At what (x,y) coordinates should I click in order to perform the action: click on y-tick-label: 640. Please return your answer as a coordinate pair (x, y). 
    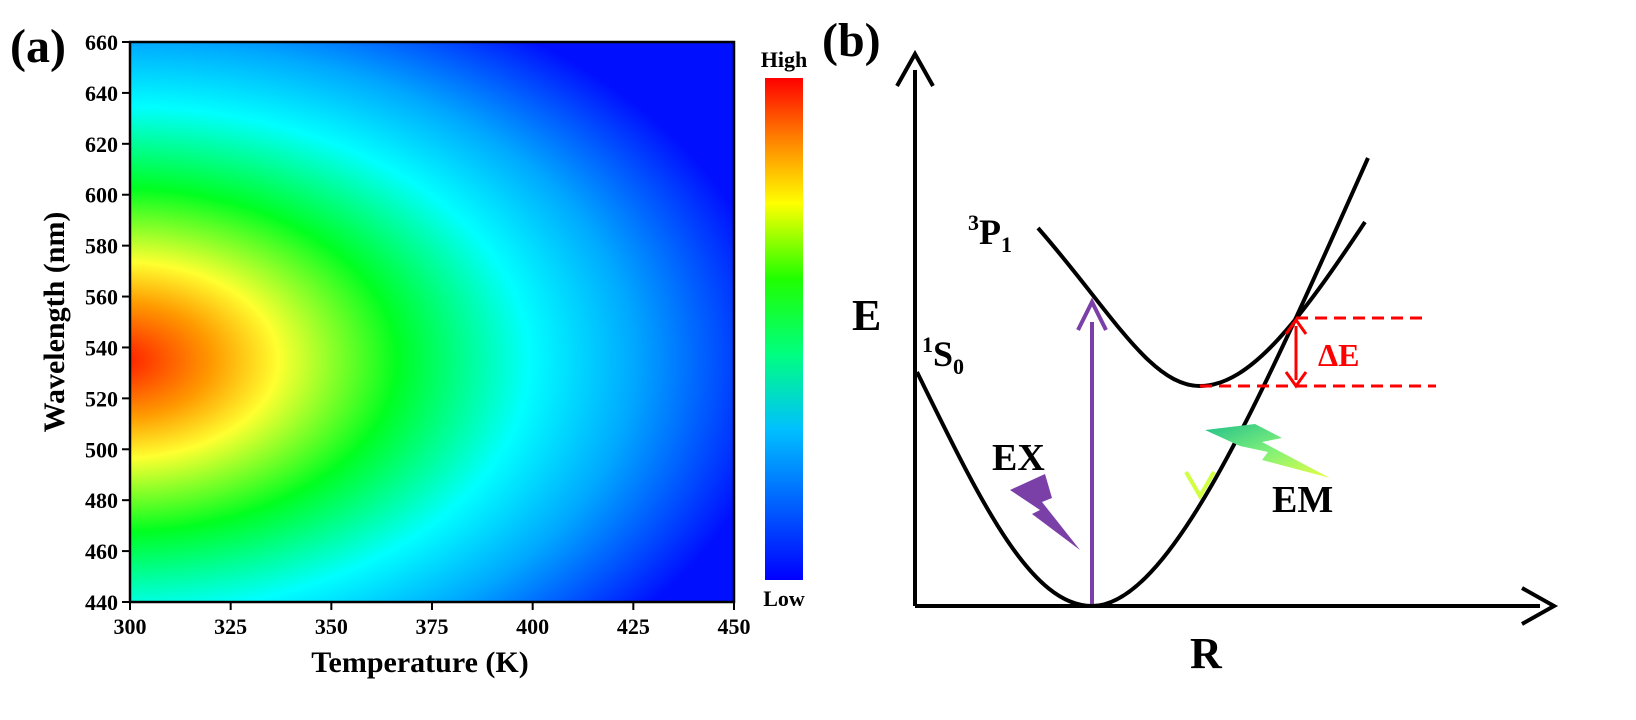
    Looking at the image, I should click on (101, 93).